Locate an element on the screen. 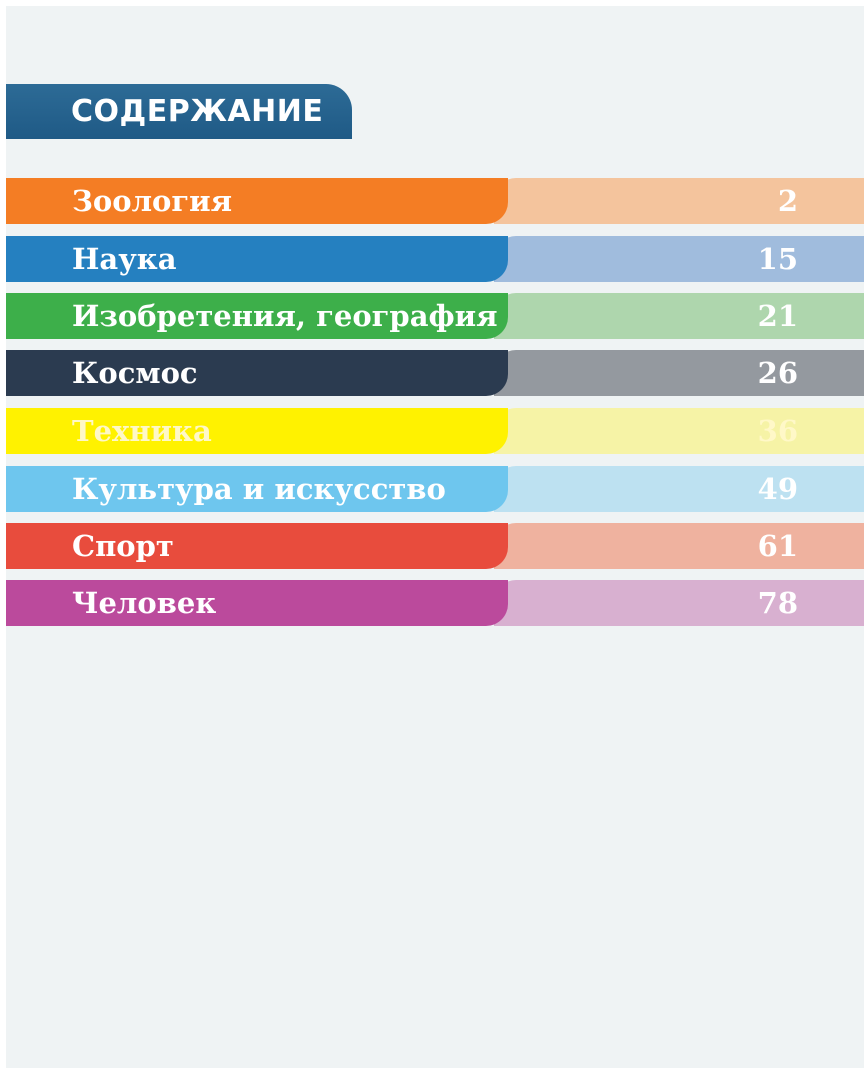  toc-entry-zoology: Зоология 2 is located at coordinates (435, 201).